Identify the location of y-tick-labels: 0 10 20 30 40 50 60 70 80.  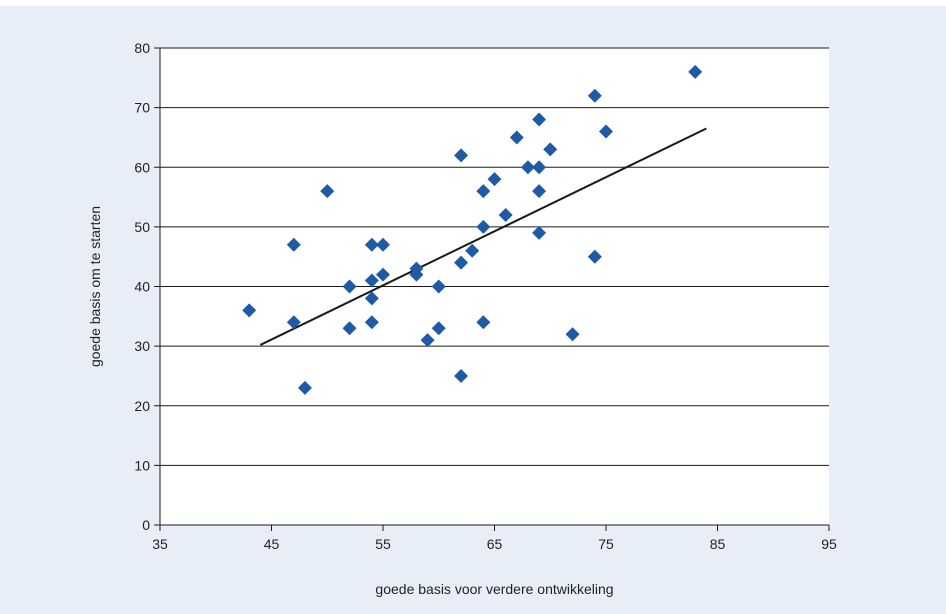
(142, 286).